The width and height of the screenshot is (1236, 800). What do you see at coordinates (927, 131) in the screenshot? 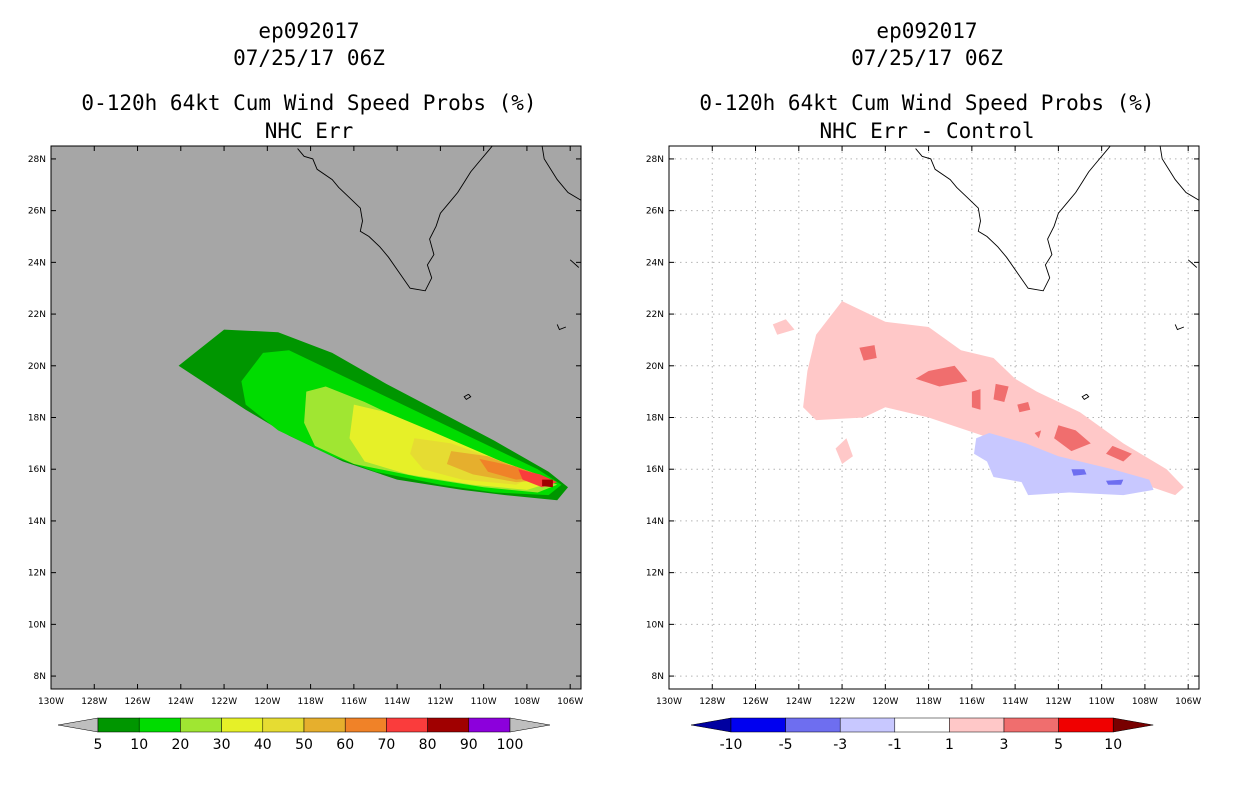
I see `subtitle: NHC Err - Control` at bounding box center [927, 131].